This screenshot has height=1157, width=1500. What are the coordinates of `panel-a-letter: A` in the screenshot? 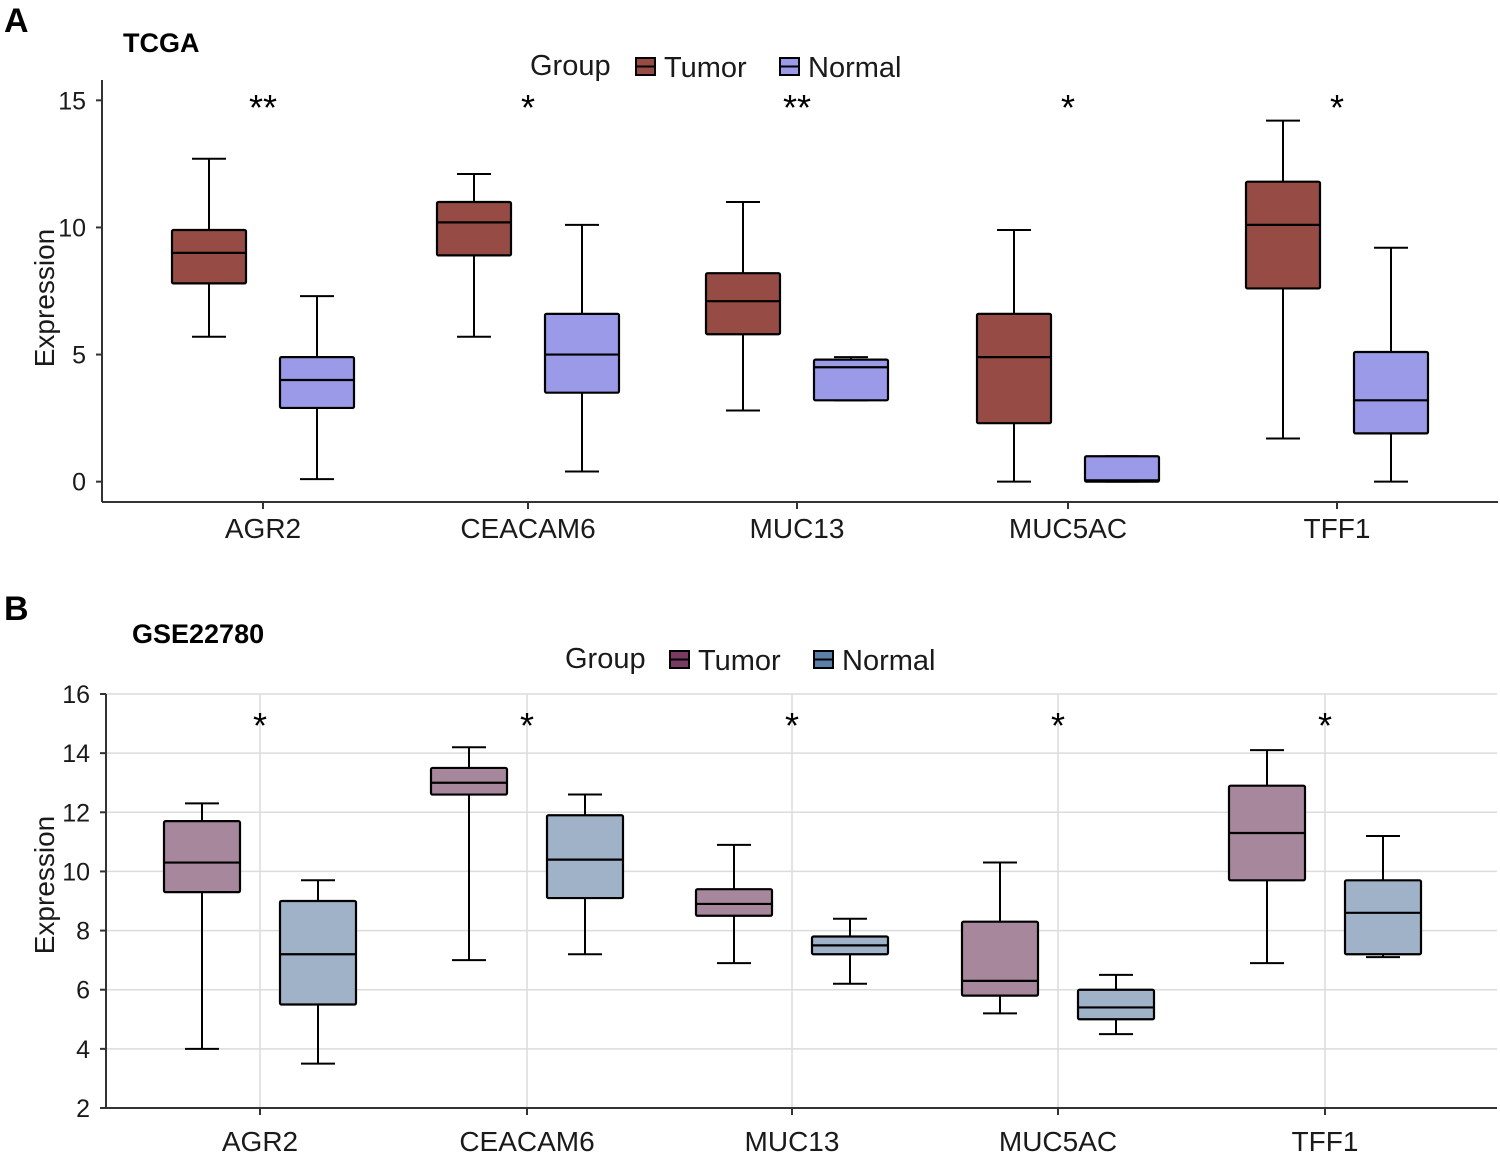 It's located at (16, 21).